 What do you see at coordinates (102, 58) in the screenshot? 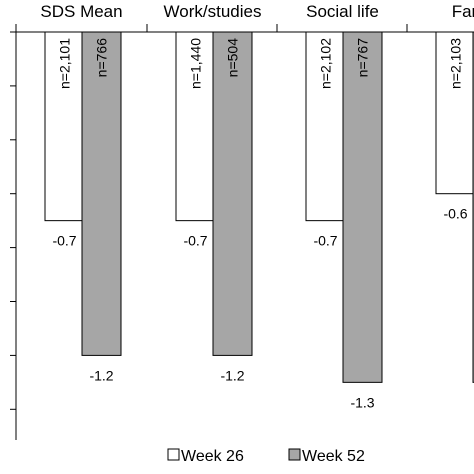
I see `n-label-s1-0: n=766` at bounding box center [102, 58].